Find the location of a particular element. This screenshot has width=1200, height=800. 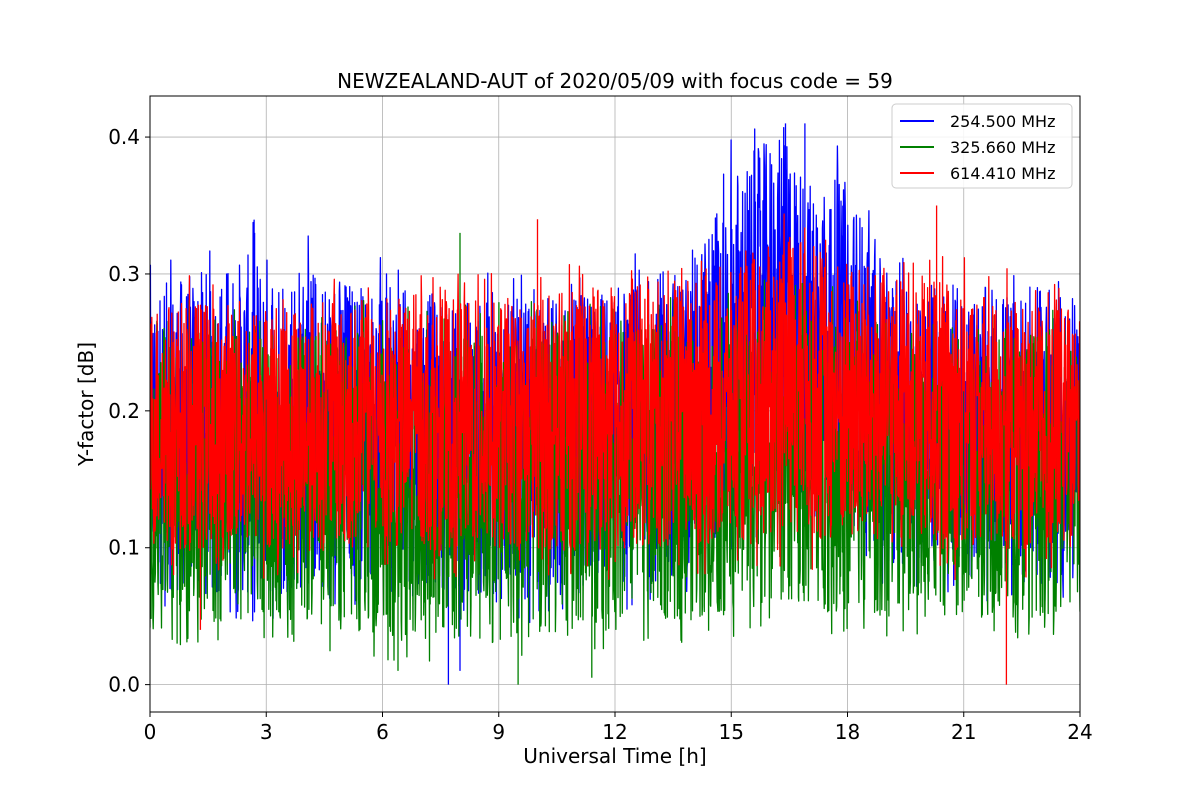

y-tick-label: 0.0 is located at coordinates (124, 685).